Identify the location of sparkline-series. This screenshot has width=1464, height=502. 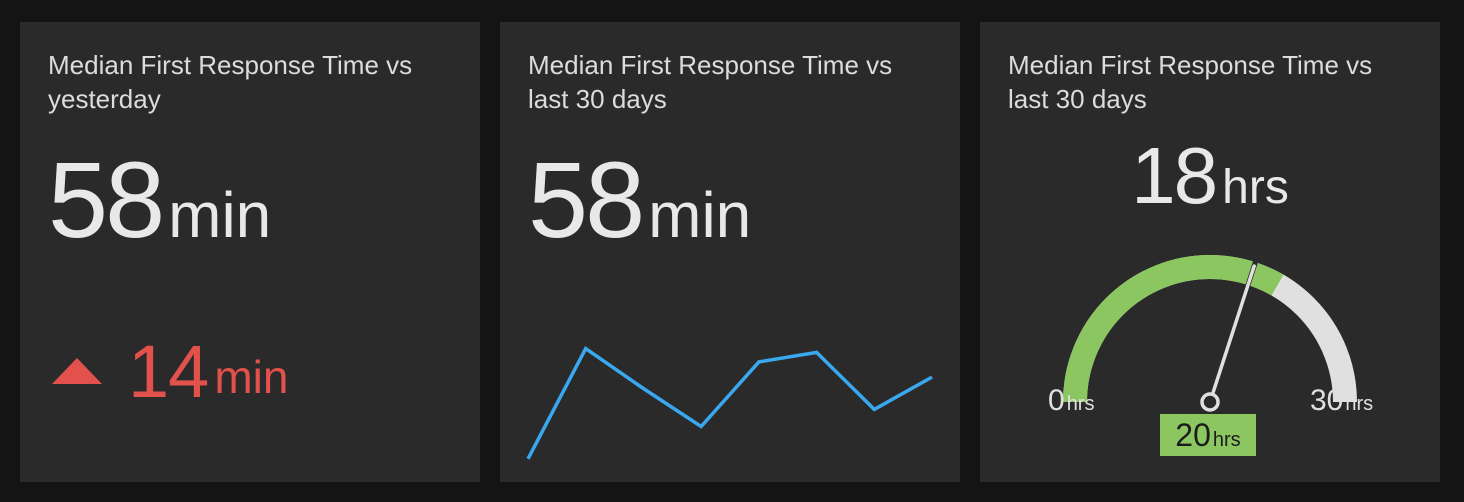
(729, 403).